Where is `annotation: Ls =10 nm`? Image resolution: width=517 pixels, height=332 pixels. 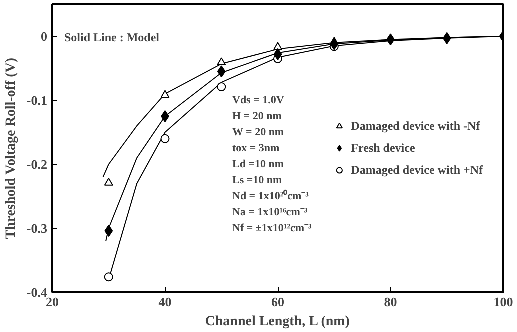 annotation: Ls =10 nm is located at coordinates (257, 180).